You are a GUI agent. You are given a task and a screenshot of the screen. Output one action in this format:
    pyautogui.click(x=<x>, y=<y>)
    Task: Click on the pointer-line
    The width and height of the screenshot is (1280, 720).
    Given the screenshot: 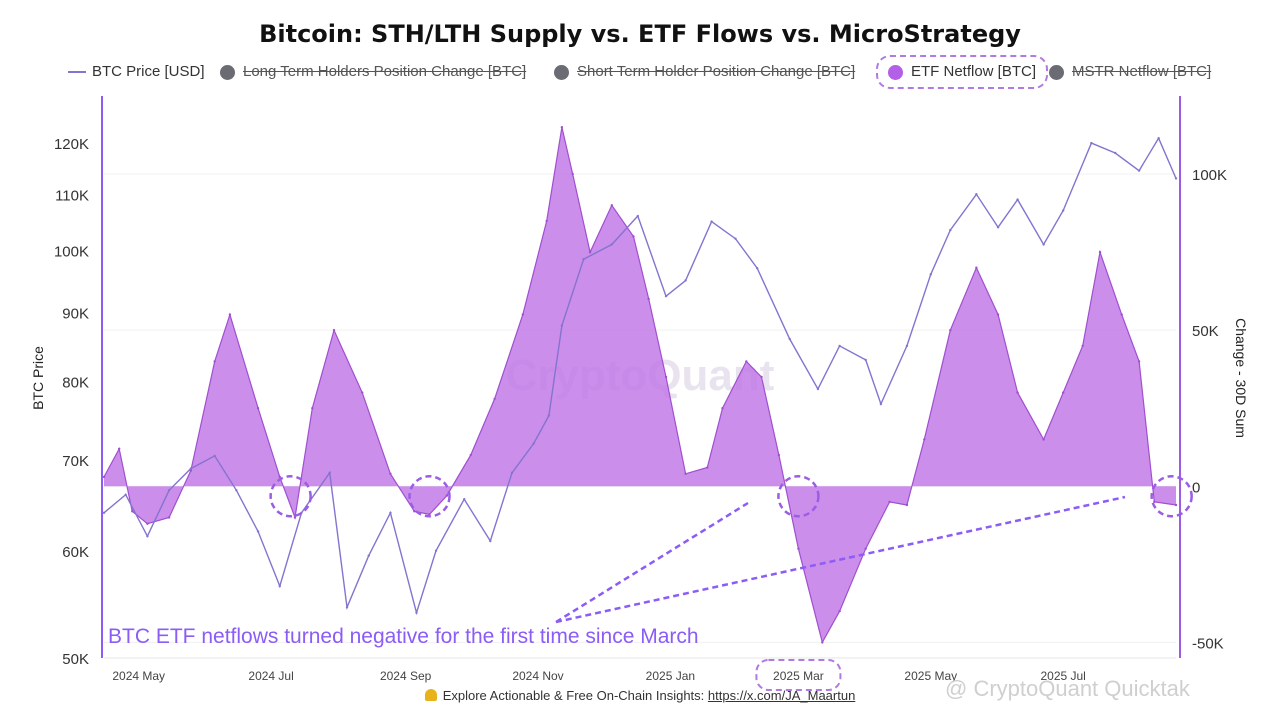 What is the action you would take?
    pyautogui.click(x=840, y=559)
    